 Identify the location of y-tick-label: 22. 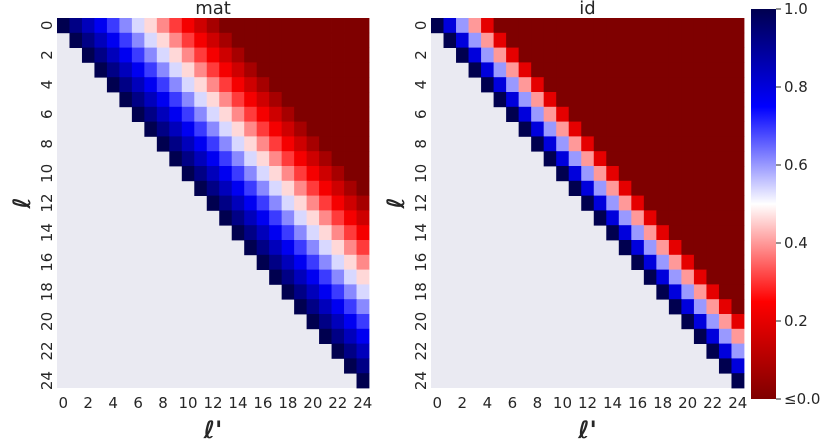
(421, 350).